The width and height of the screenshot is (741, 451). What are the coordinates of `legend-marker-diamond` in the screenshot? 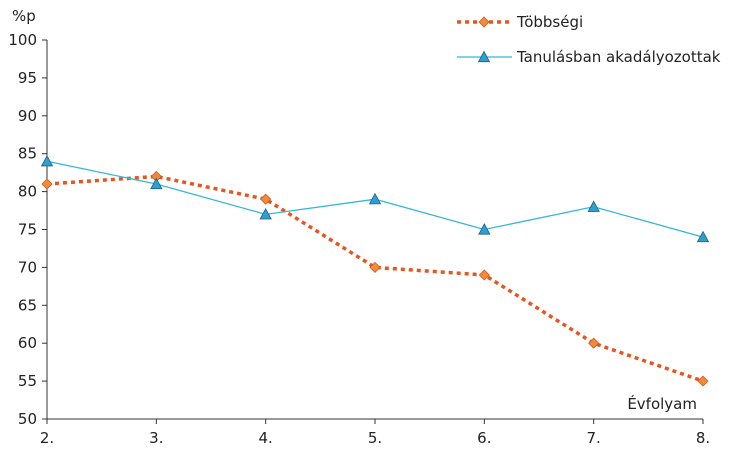 It's located at (484, 22).